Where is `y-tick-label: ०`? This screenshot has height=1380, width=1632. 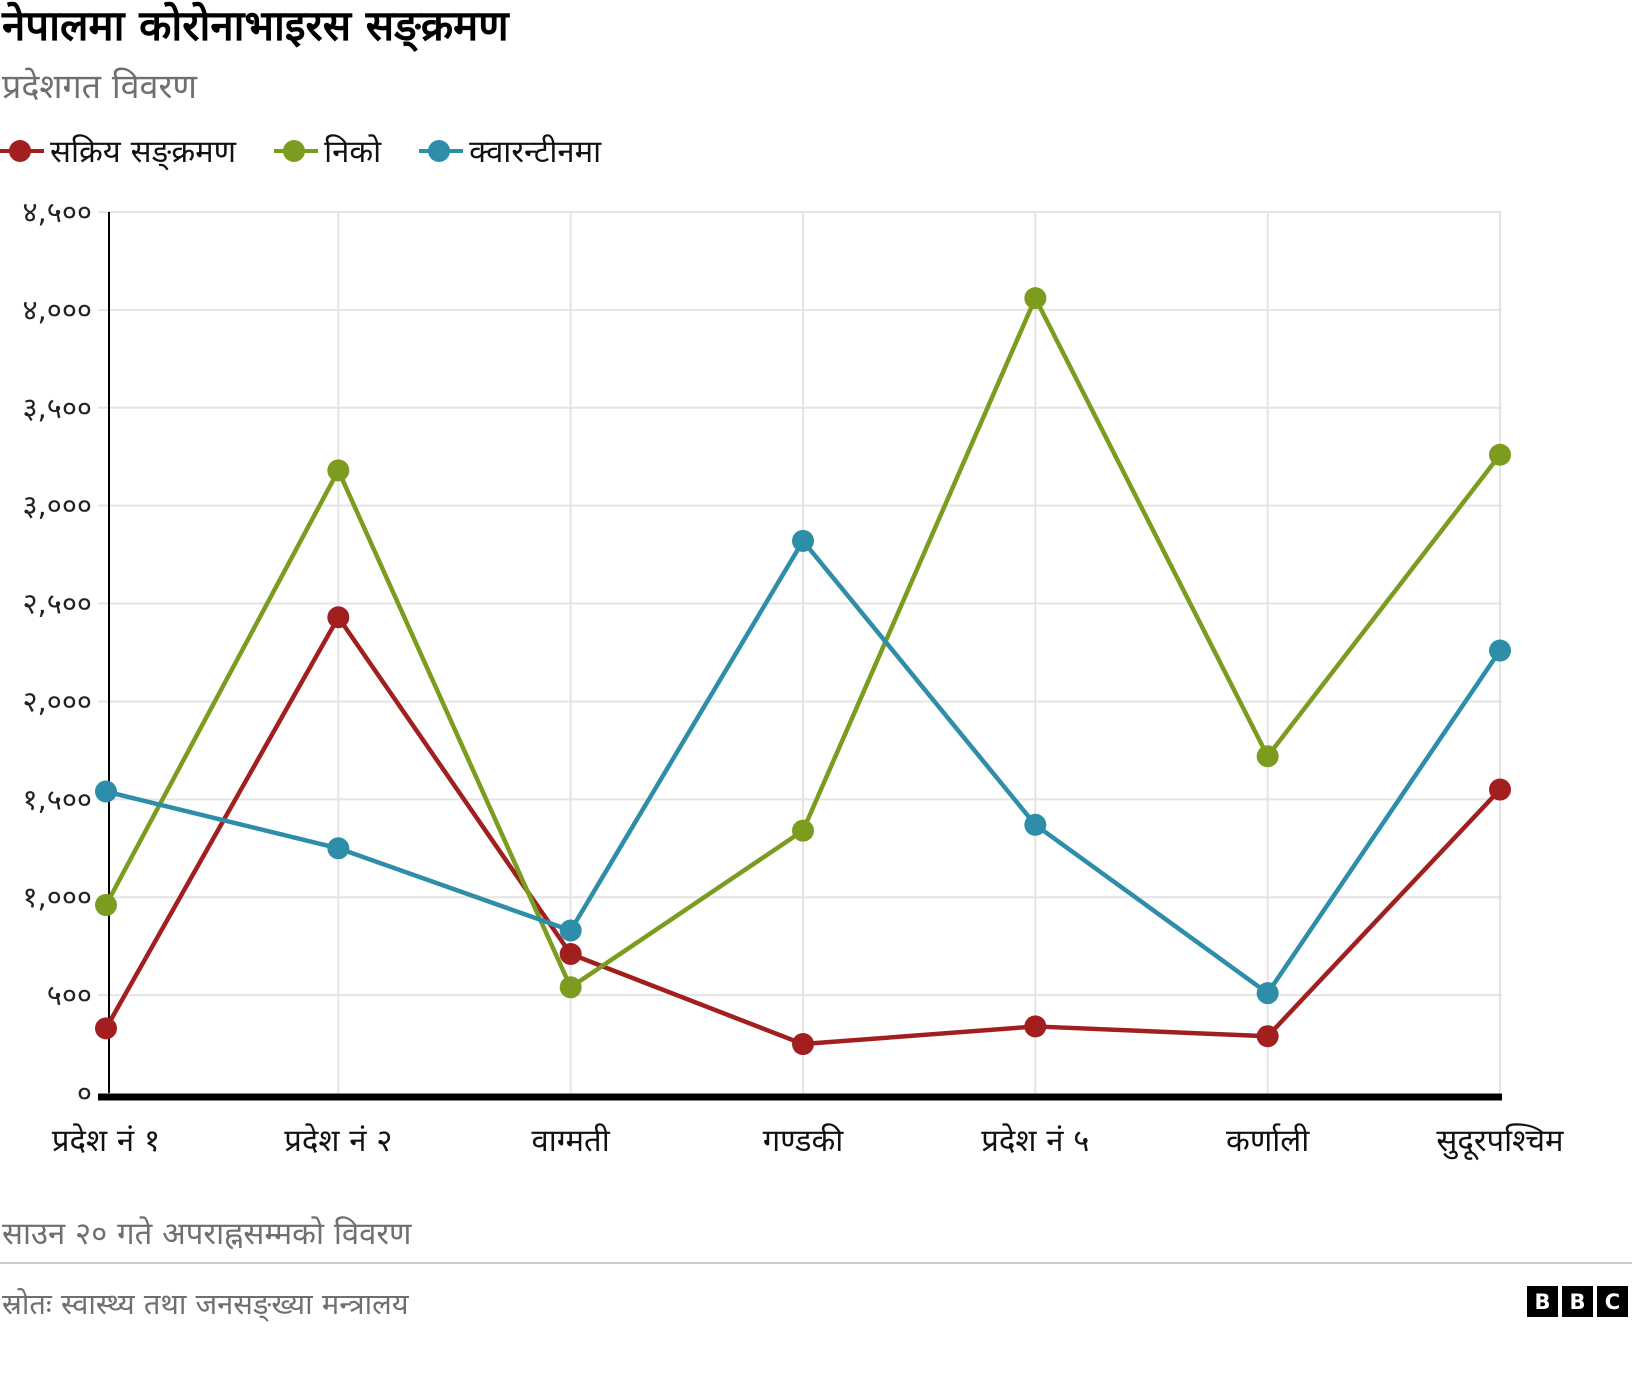 y-tick-label: ० is located at coordinates (84, 1093).